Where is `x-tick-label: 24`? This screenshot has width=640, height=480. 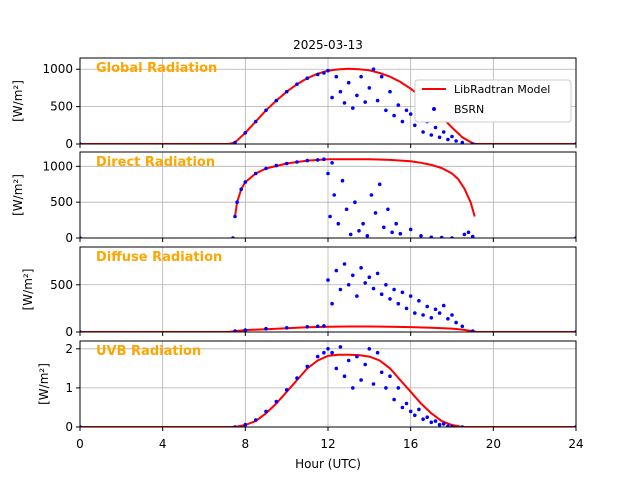
x-tick-label: 24 is located at coordinates (575, 444).